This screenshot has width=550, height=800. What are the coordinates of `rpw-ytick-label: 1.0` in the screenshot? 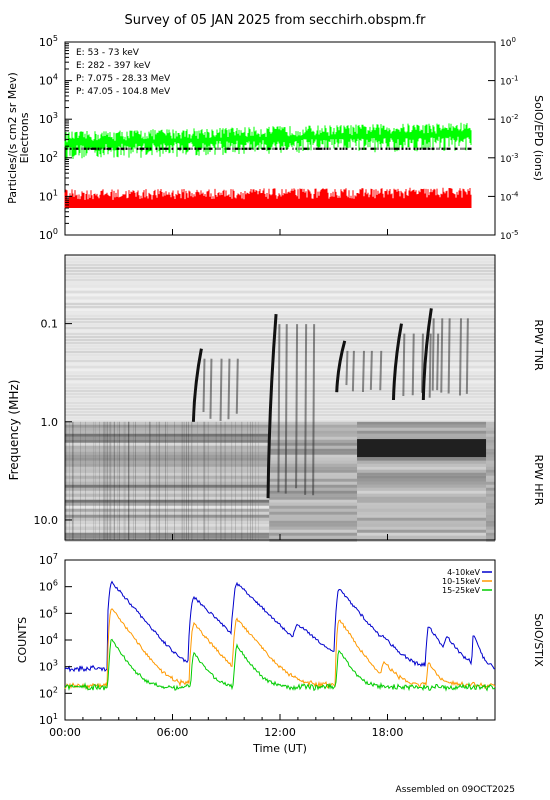 It's located at (50, 422).